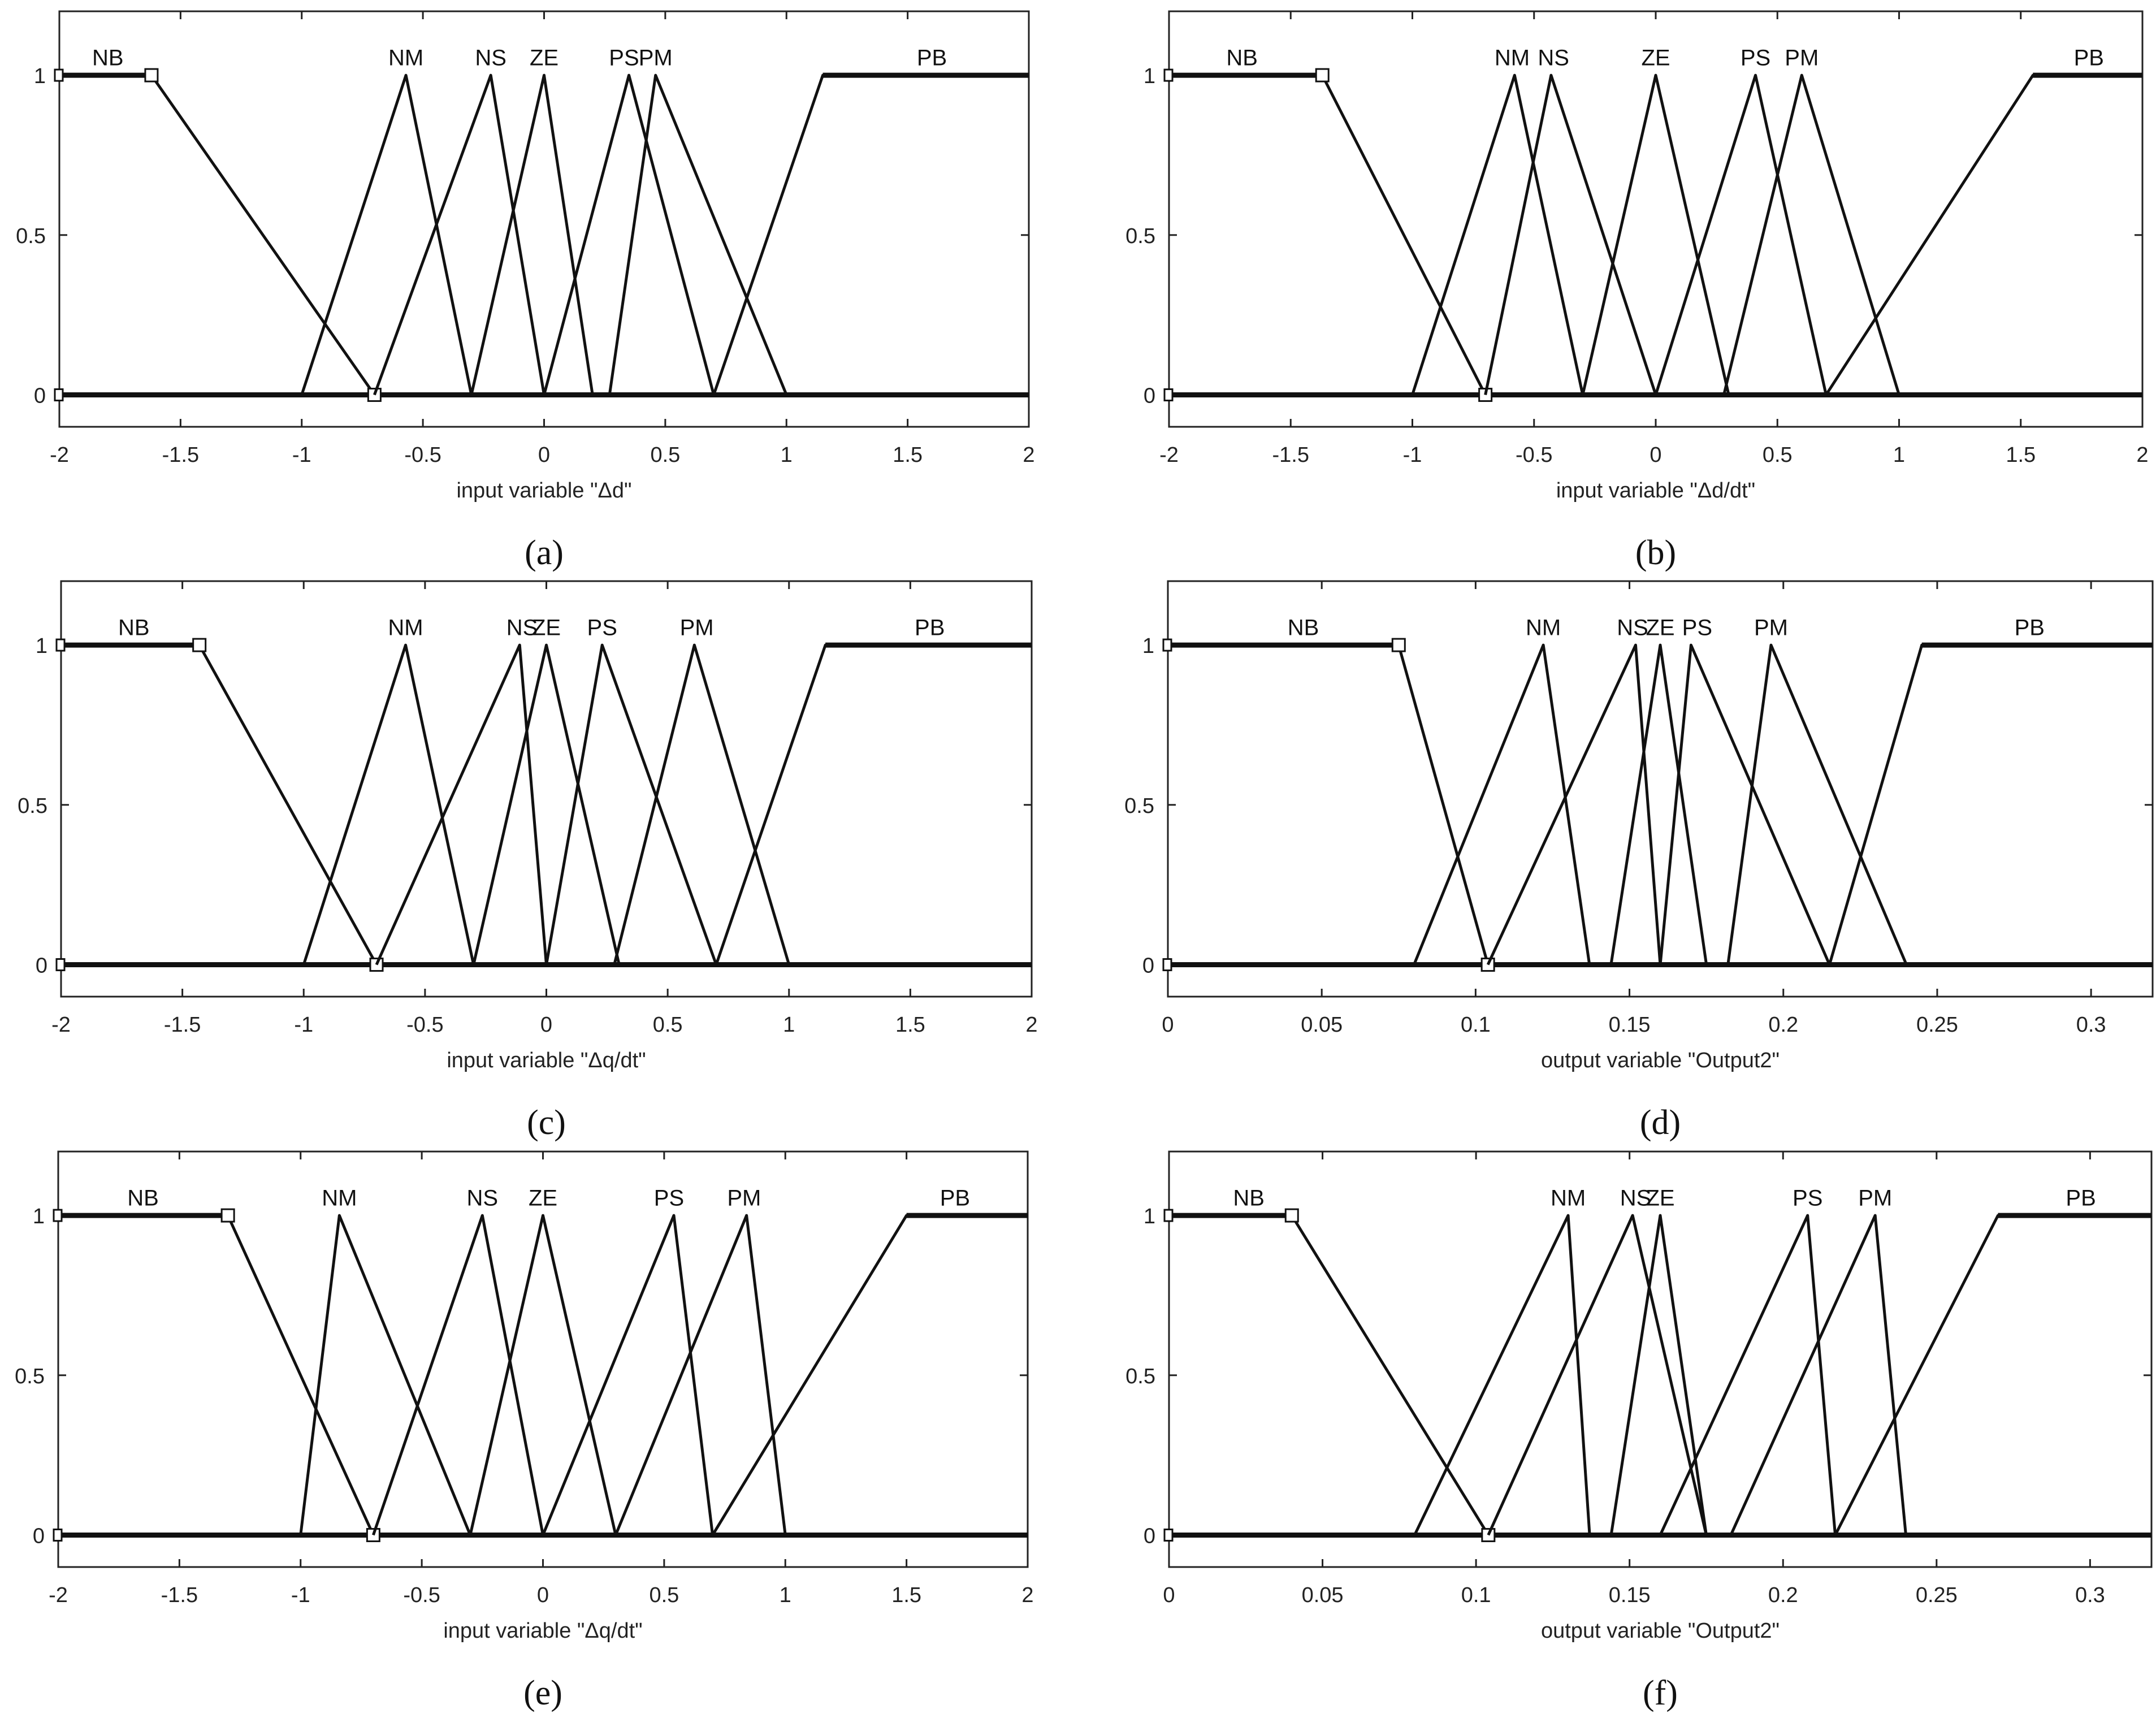 Image resolution: width=2156 pixels, height=1714 pixels. Describe the element at coordinates (1655, 491) in the screenshot. I see `x-axis-title: input variable "Δd/dt"` at that location.